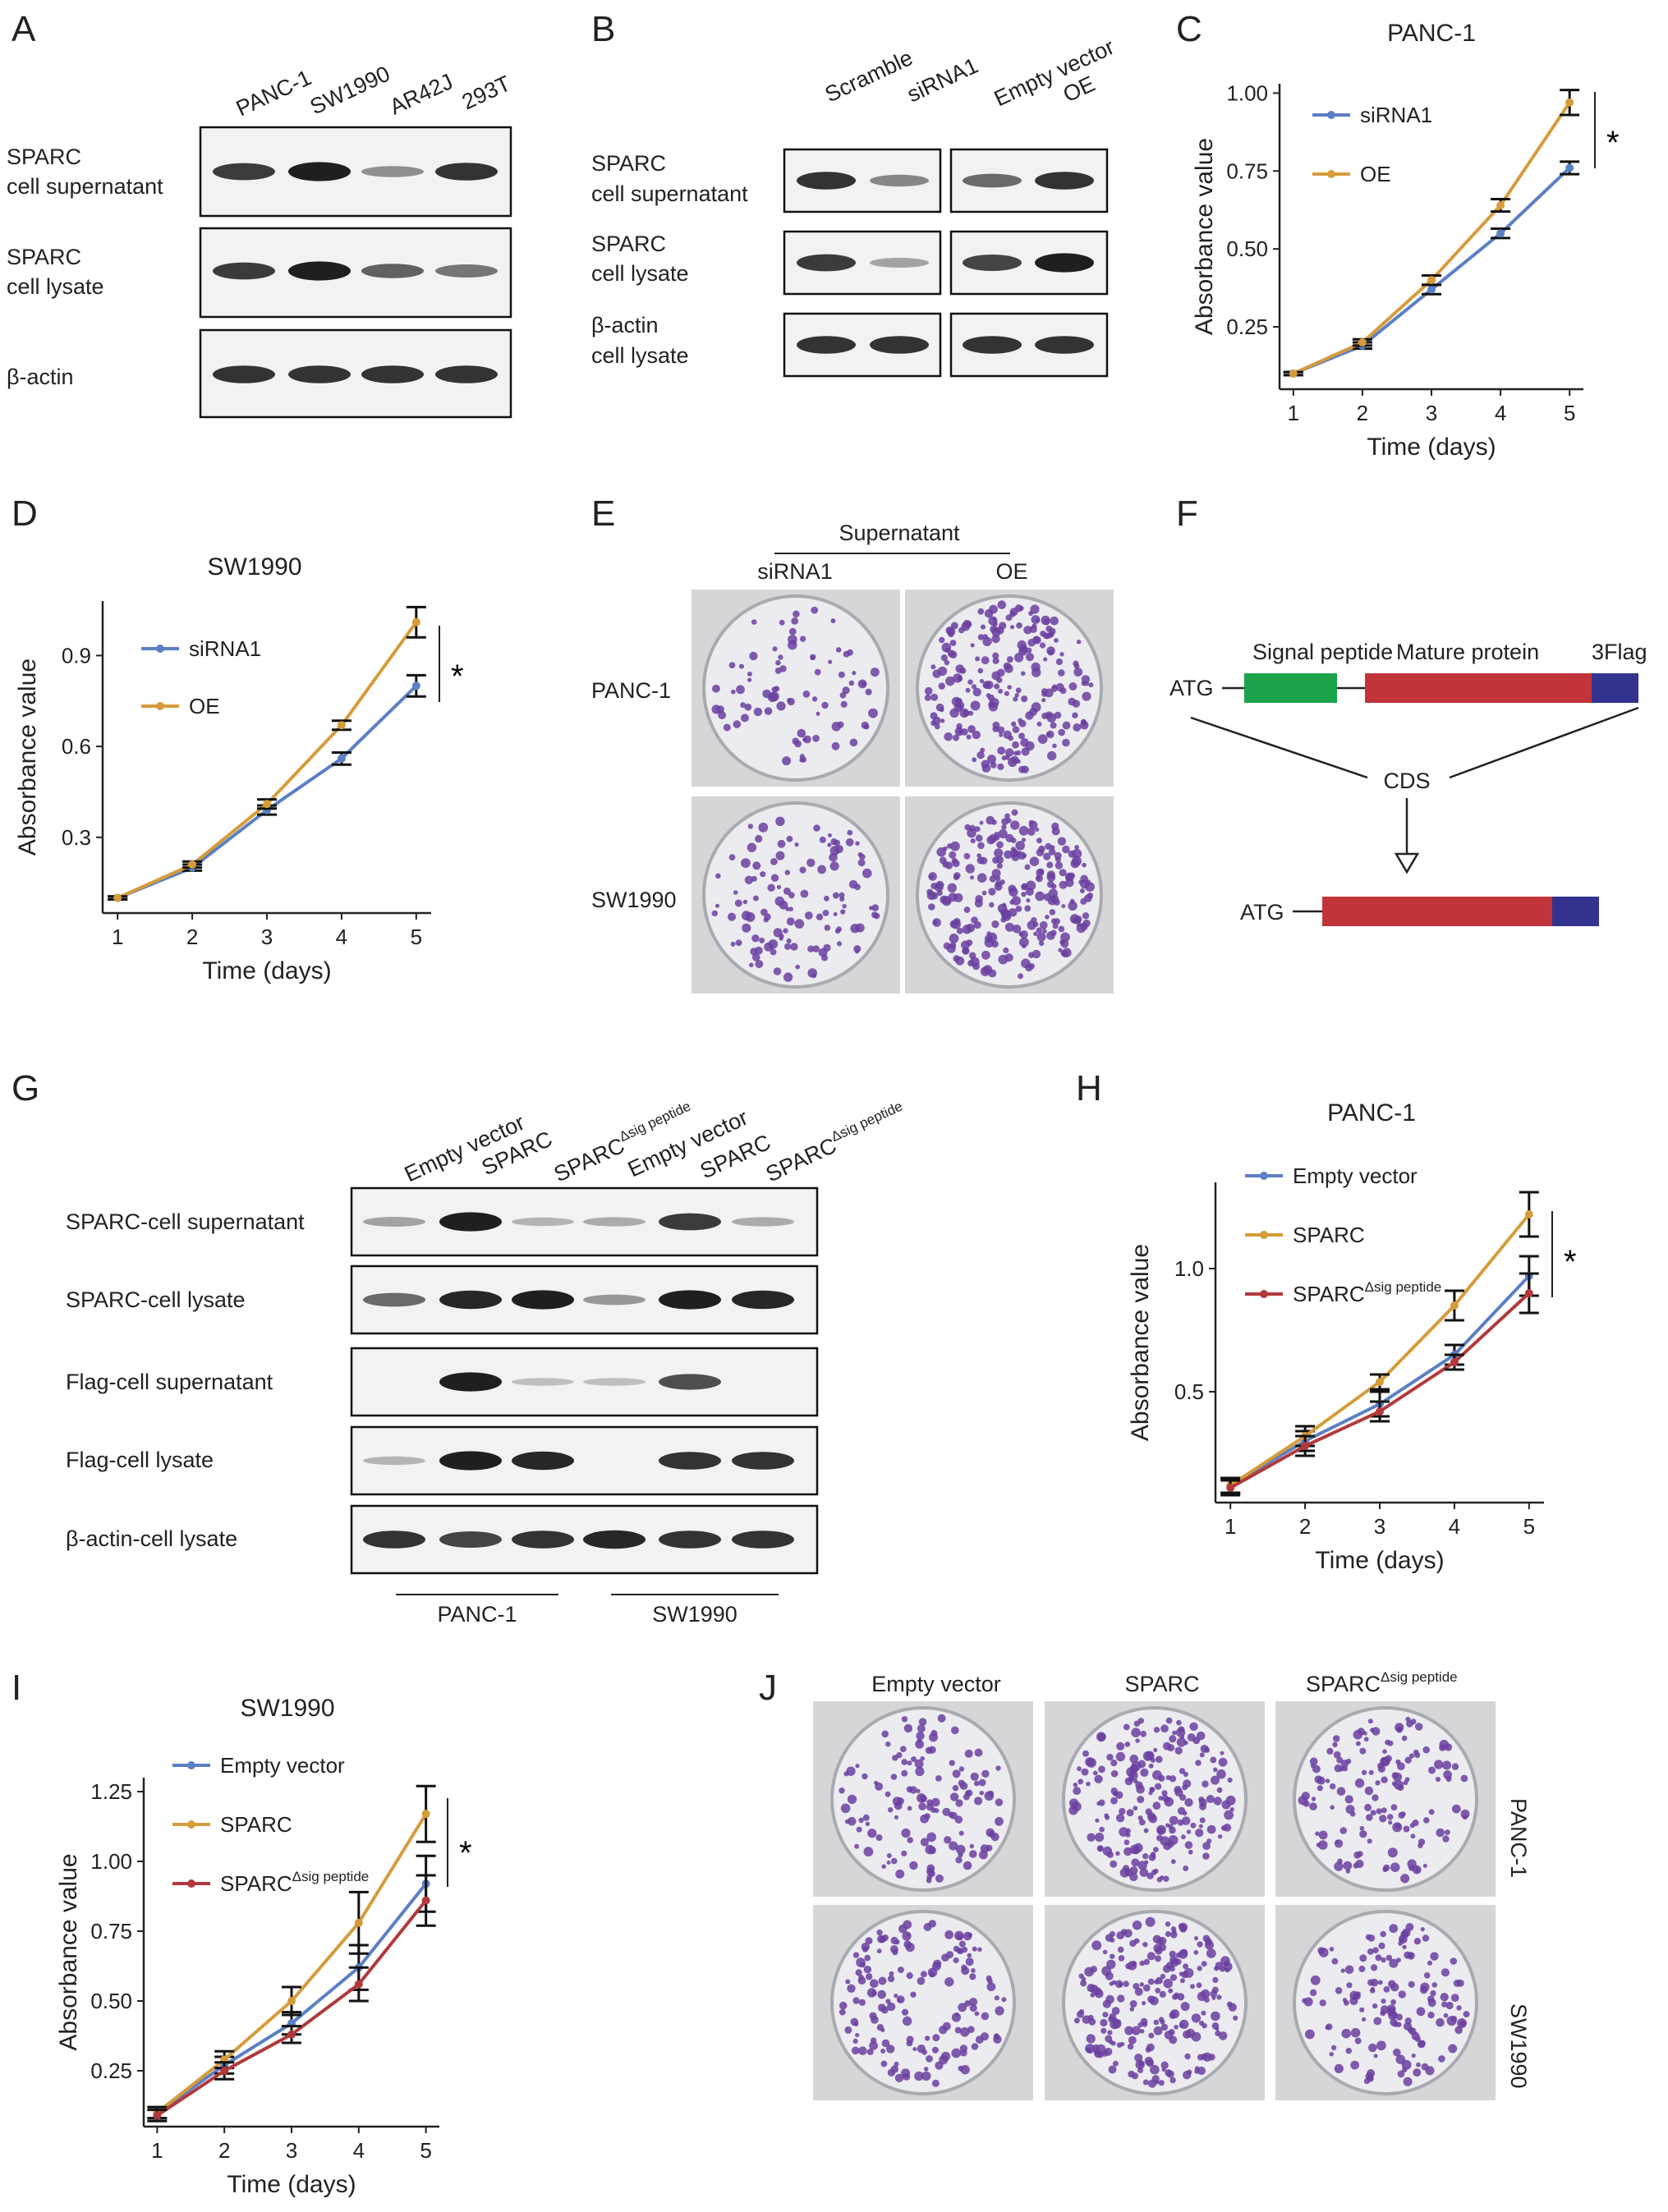 The width and height of the screenshot is (1668, 2212). What do you see at coordinates (192, 937) in the screenshot?
I see `x-tick-label: 2` at bounding box center [192, 937].